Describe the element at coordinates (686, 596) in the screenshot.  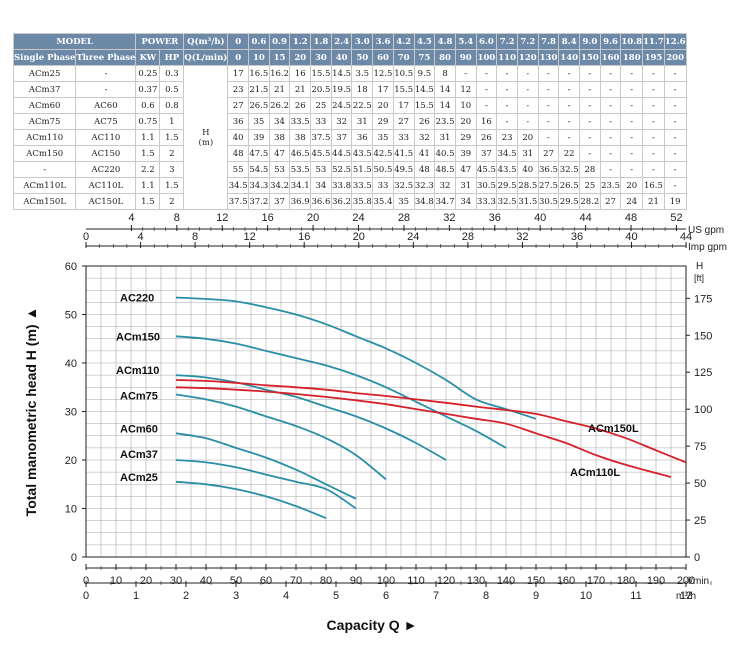
I see `m3h-unit: m³/h` at that location.